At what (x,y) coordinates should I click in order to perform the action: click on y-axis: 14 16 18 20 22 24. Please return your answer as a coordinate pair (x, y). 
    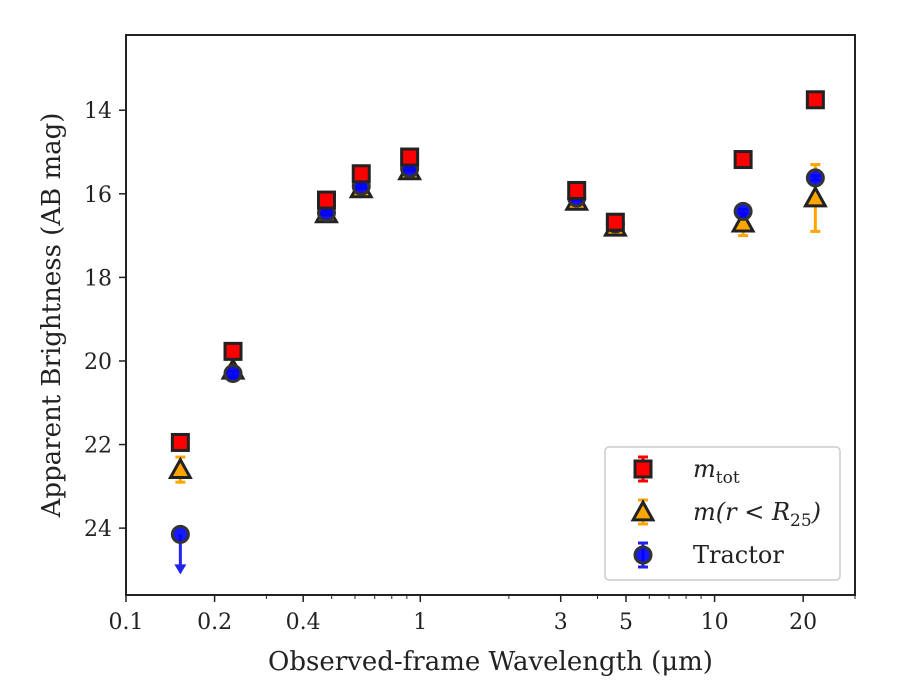
    Looking at the image, I should click on (105, 320).